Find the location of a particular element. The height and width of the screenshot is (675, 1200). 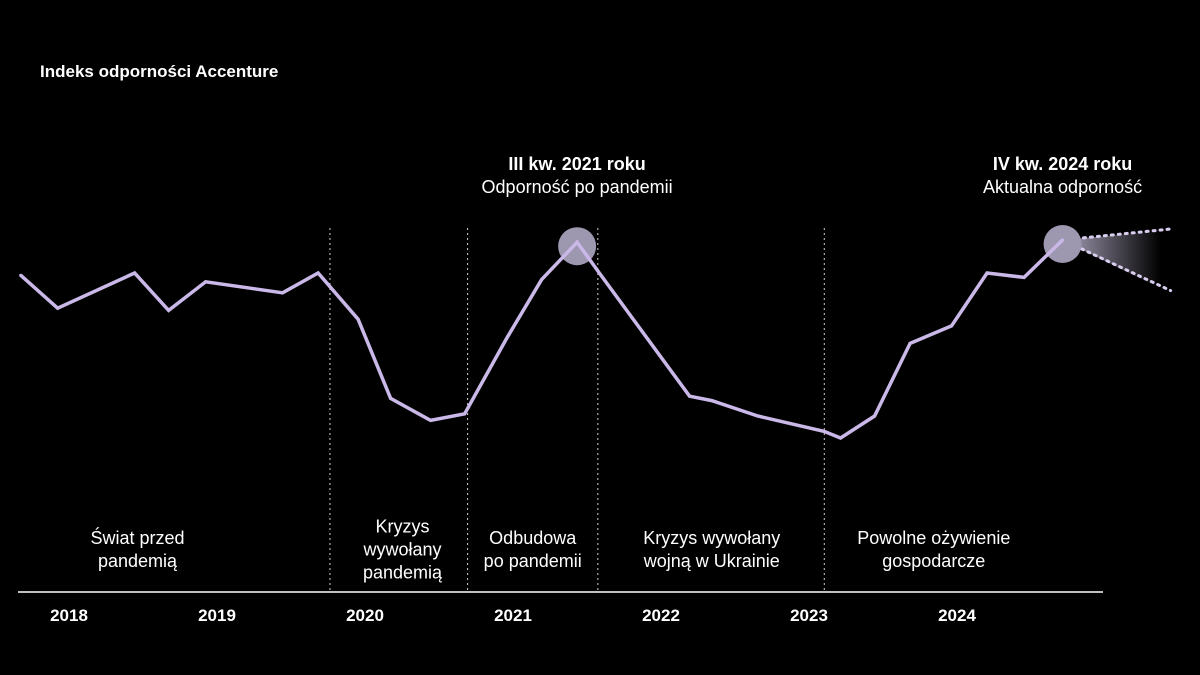

x-tick-label: 2018 is located at coordinates (69, 615).